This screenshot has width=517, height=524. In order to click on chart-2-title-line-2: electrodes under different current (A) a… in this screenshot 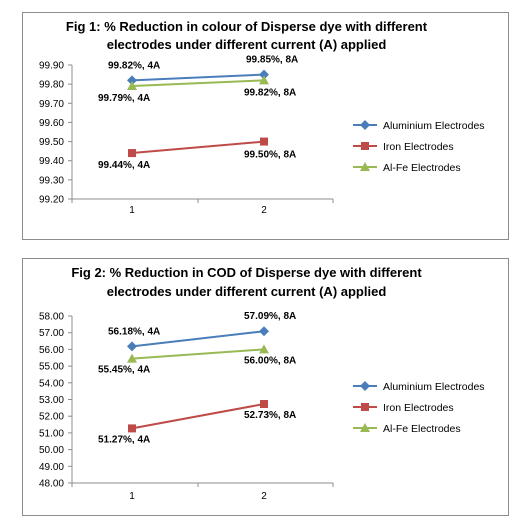, I will do `click(247, 291)`.